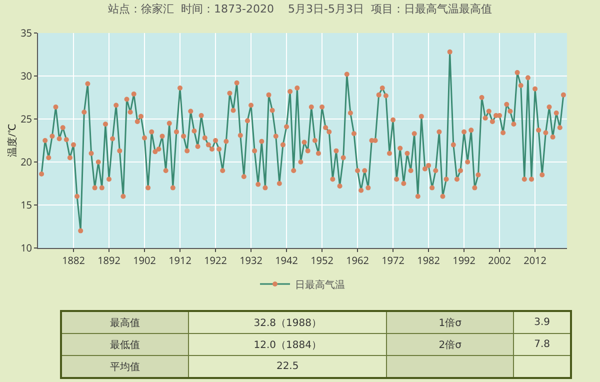 The width and height of the screenshot is (600, 382). I want to click on y-tick-label: 10, so click(26, 247).